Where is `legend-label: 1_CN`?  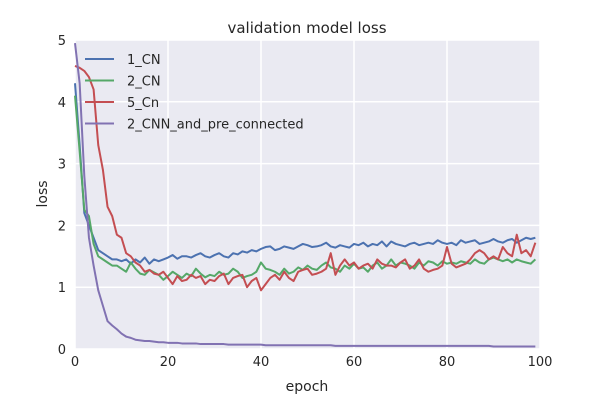
legend-label: 1_CN is located at coordinates (144, 60).